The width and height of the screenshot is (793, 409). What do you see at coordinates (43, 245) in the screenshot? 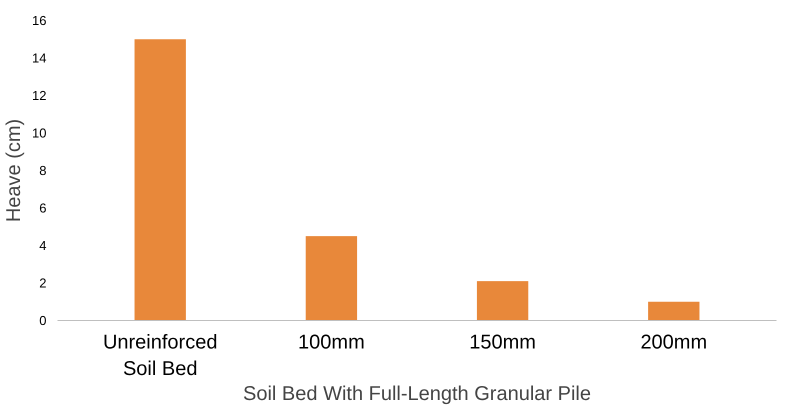
I see `y-tick-label: 4` at bounding box center [43, 245].